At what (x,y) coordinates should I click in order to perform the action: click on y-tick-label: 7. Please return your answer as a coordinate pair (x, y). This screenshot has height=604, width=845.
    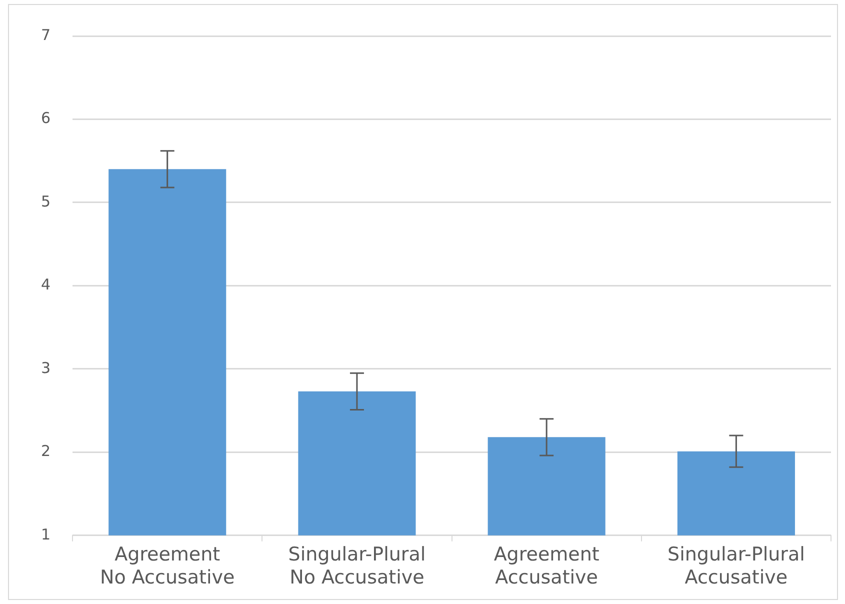
    Looking at the image, I should click on (45, 35).